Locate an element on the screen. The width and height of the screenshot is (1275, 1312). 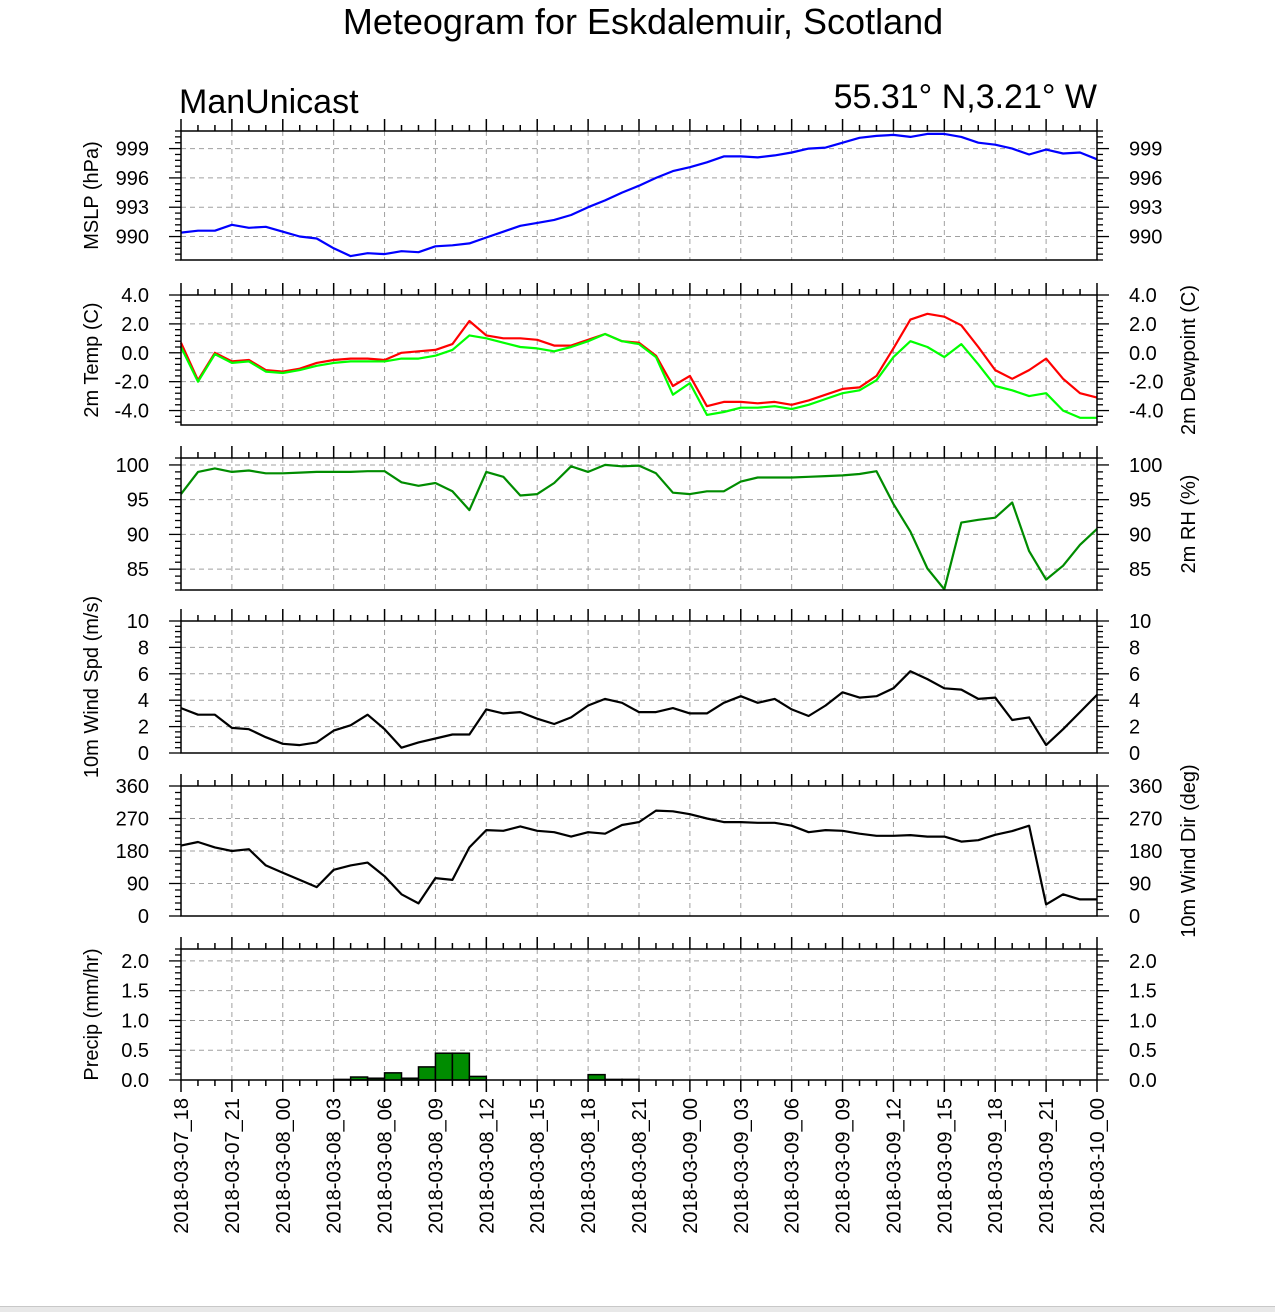
x-tick-label: 2018-03-08_06 is located at coordinates (386, 1166).